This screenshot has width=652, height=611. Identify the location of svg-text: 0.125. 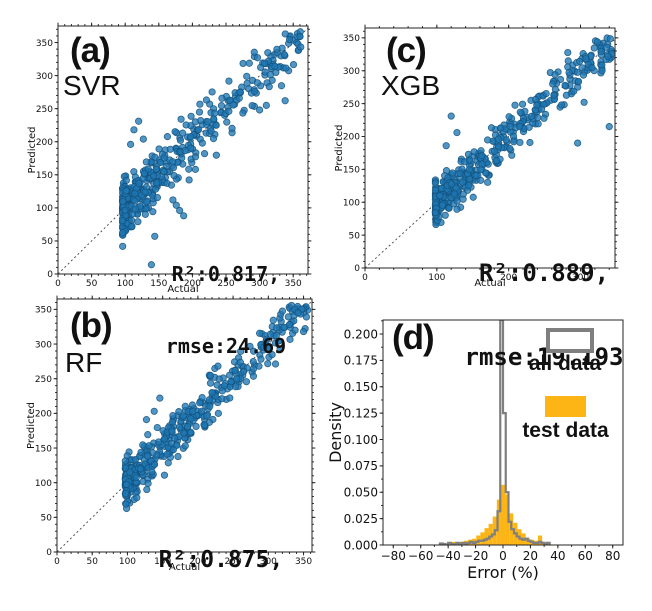
(361, 413).